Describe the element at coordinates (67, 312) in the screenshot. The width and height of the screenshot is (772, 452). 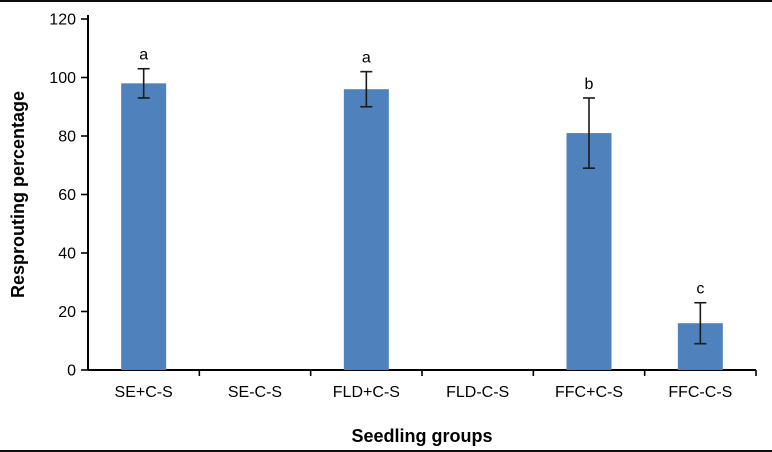
I see `y-tick-label: 20` at that location.